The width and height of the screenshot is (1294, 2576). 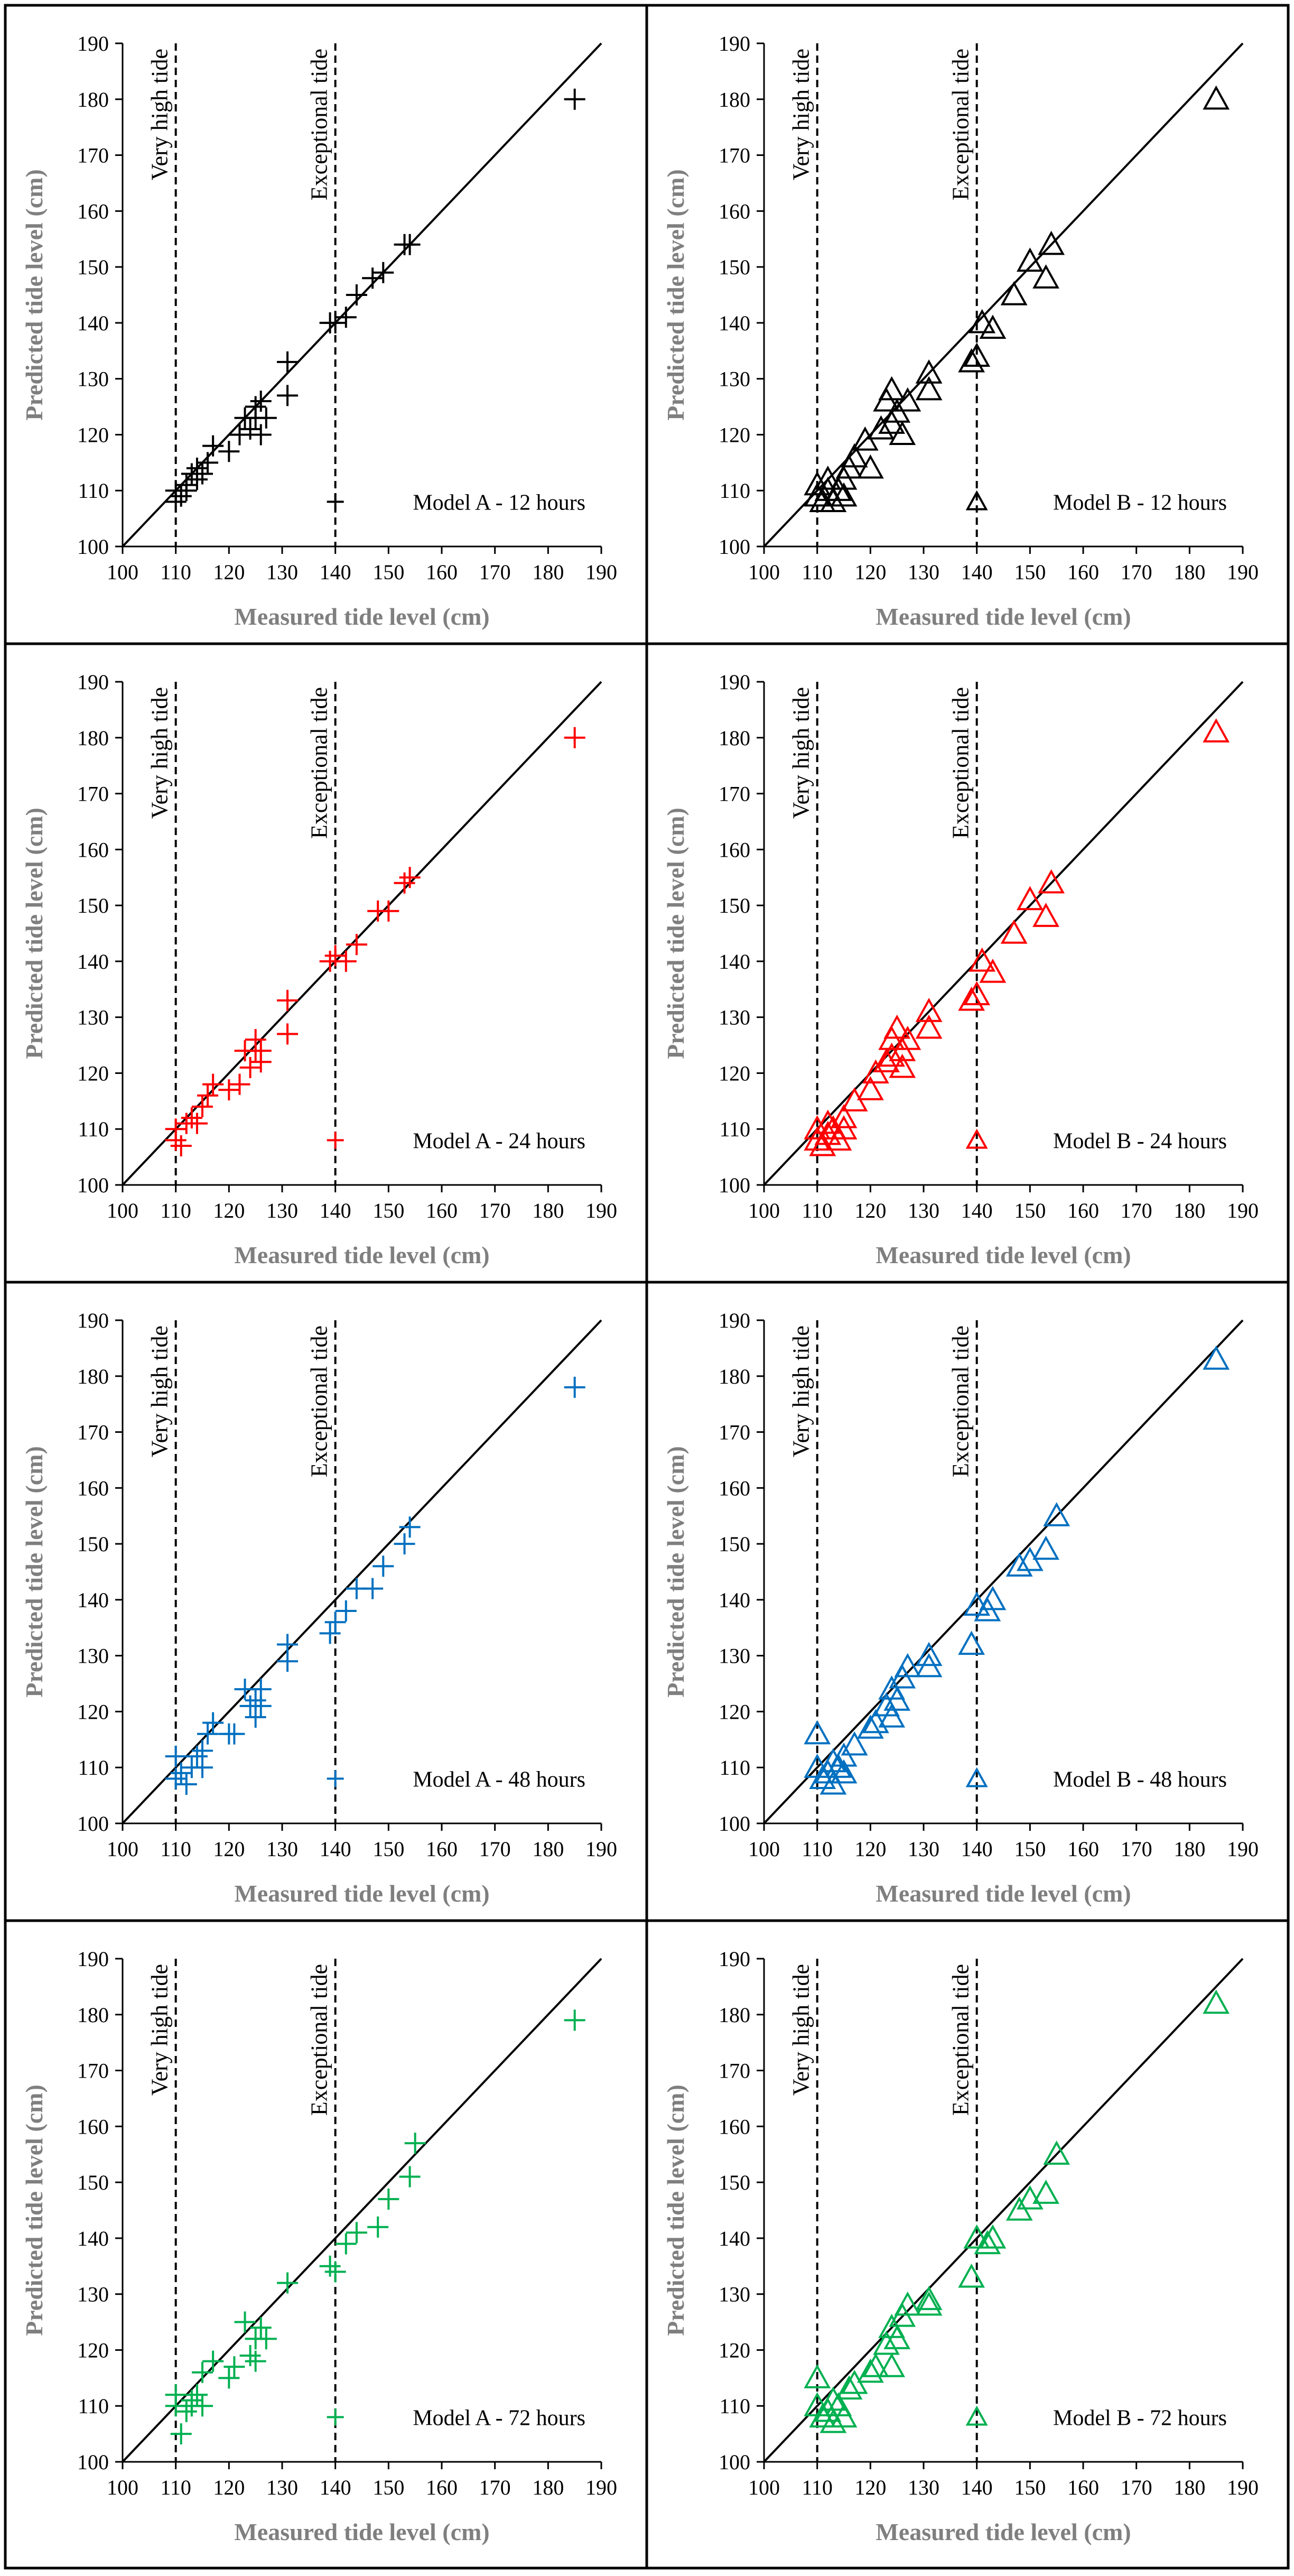 What do you see at coordinates (1136, 2487) in the screenshot?
I see `x-tick-label: 170` at bounding box center [1136, 2487].